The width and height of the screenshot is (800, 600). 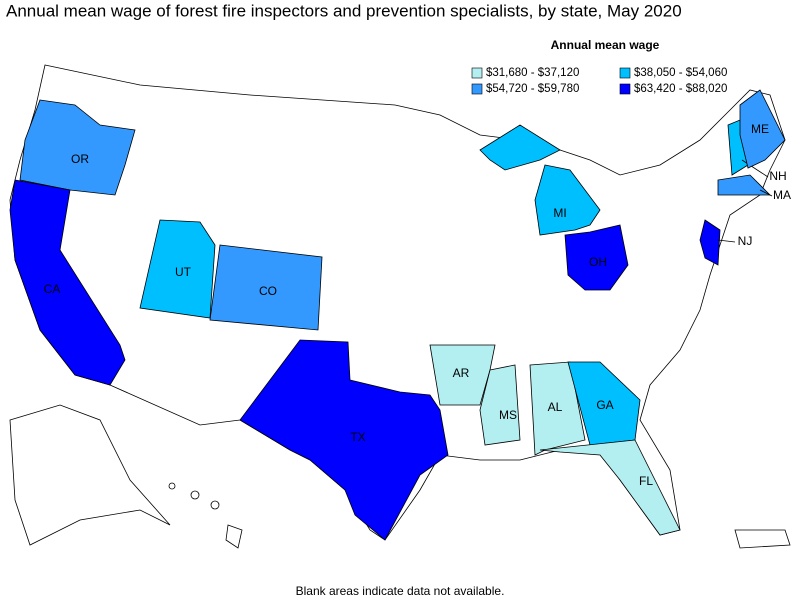 What do you see at coordinates (357, 437) in the screenshot?
I see `state-label: TX` at bounding box center [357, 437].